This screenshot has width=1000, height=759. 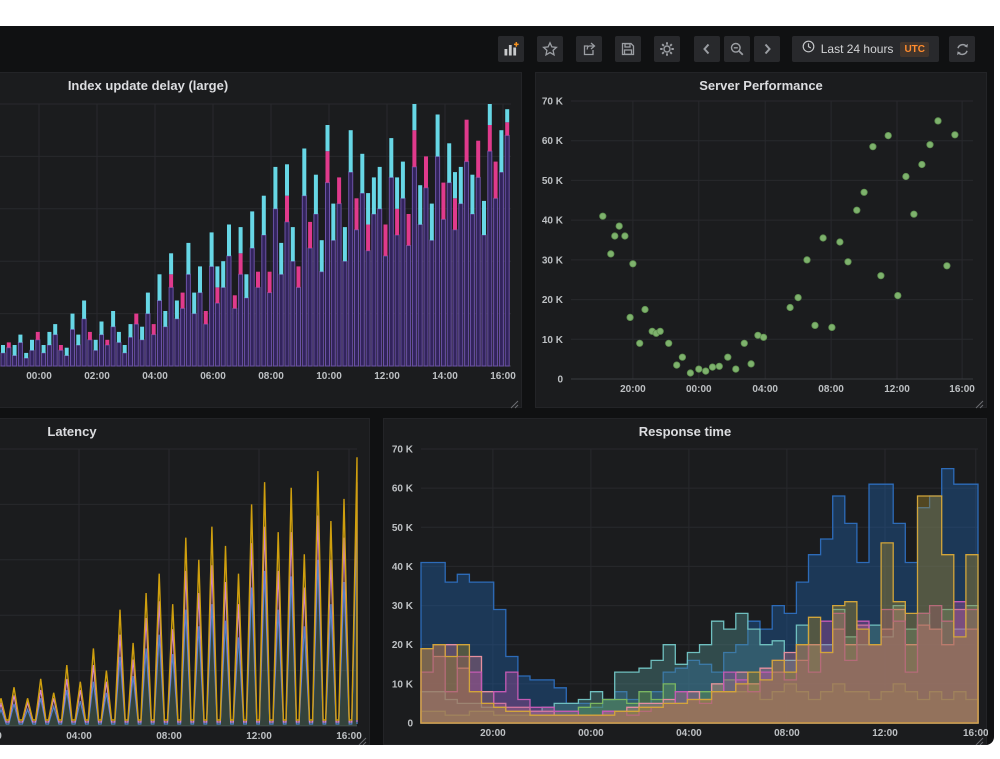 I want to click on svg-text: 14:00, so click(x=445, y=376).